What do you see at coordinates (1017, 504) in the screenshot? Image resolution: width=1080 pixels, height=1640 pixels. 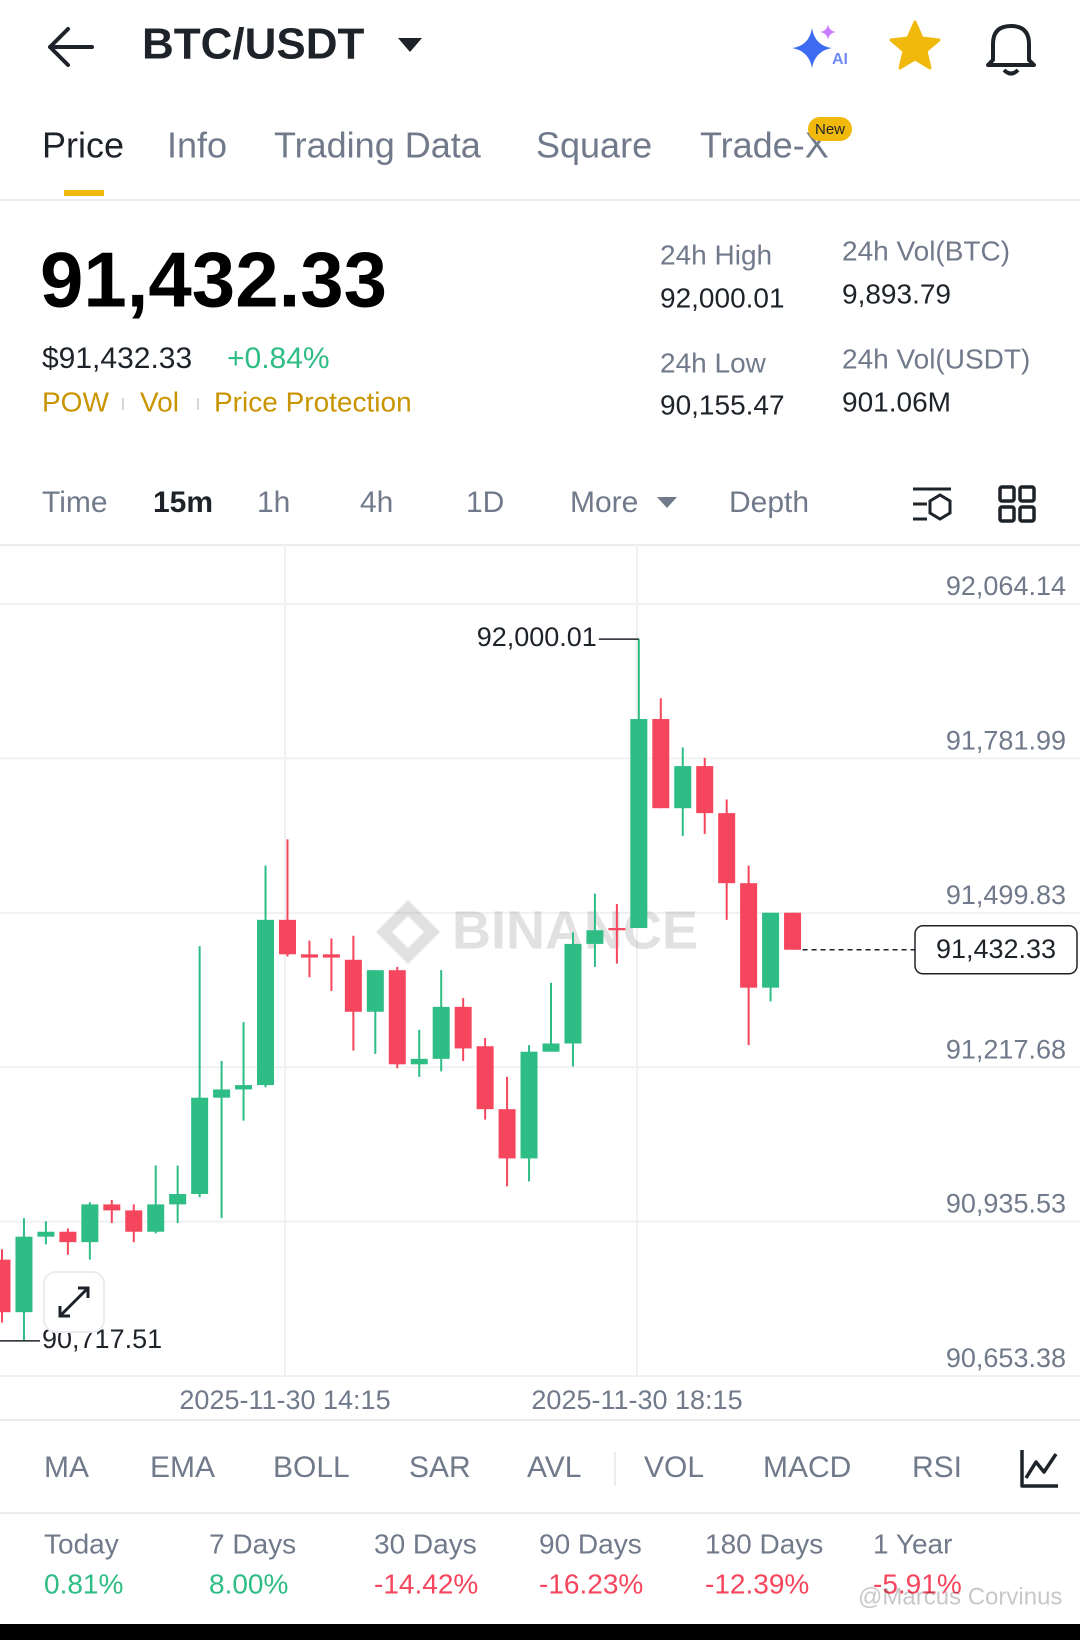 I see `layout-icon` at bounding box center [1017, 504].